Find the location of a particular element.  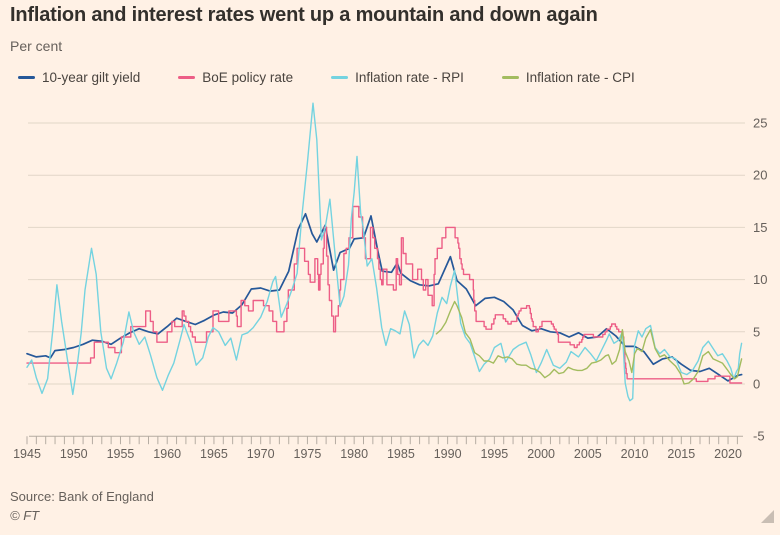

x-tick-label: 1990 is located at coordinates (448, 454).